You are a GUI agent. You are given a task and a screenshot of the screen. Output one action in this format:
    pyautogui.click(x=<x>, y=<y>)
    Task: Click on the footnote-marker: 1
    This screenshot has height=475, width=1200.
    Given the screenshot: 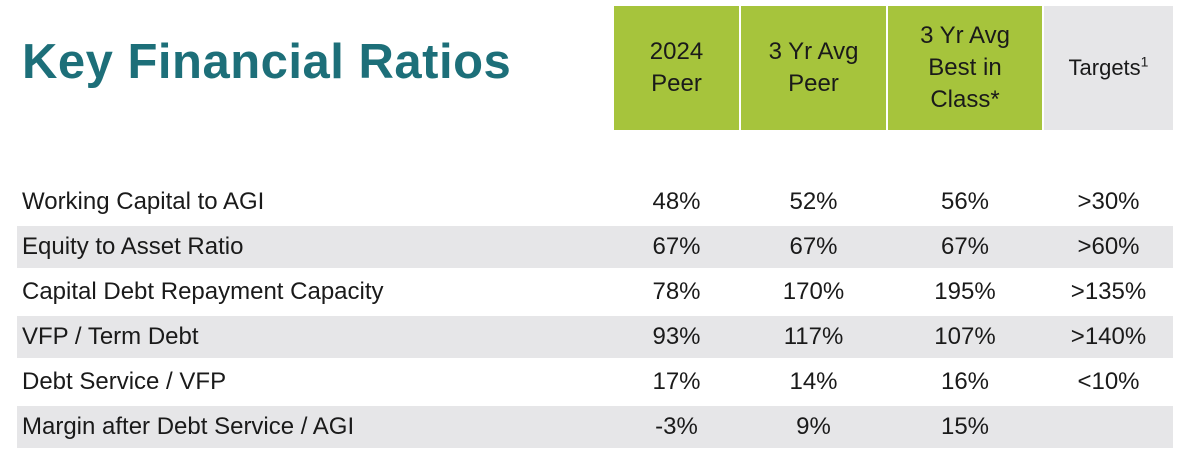 What is the action you would take?
    pyautogui.click(x=1144, y=61)
    